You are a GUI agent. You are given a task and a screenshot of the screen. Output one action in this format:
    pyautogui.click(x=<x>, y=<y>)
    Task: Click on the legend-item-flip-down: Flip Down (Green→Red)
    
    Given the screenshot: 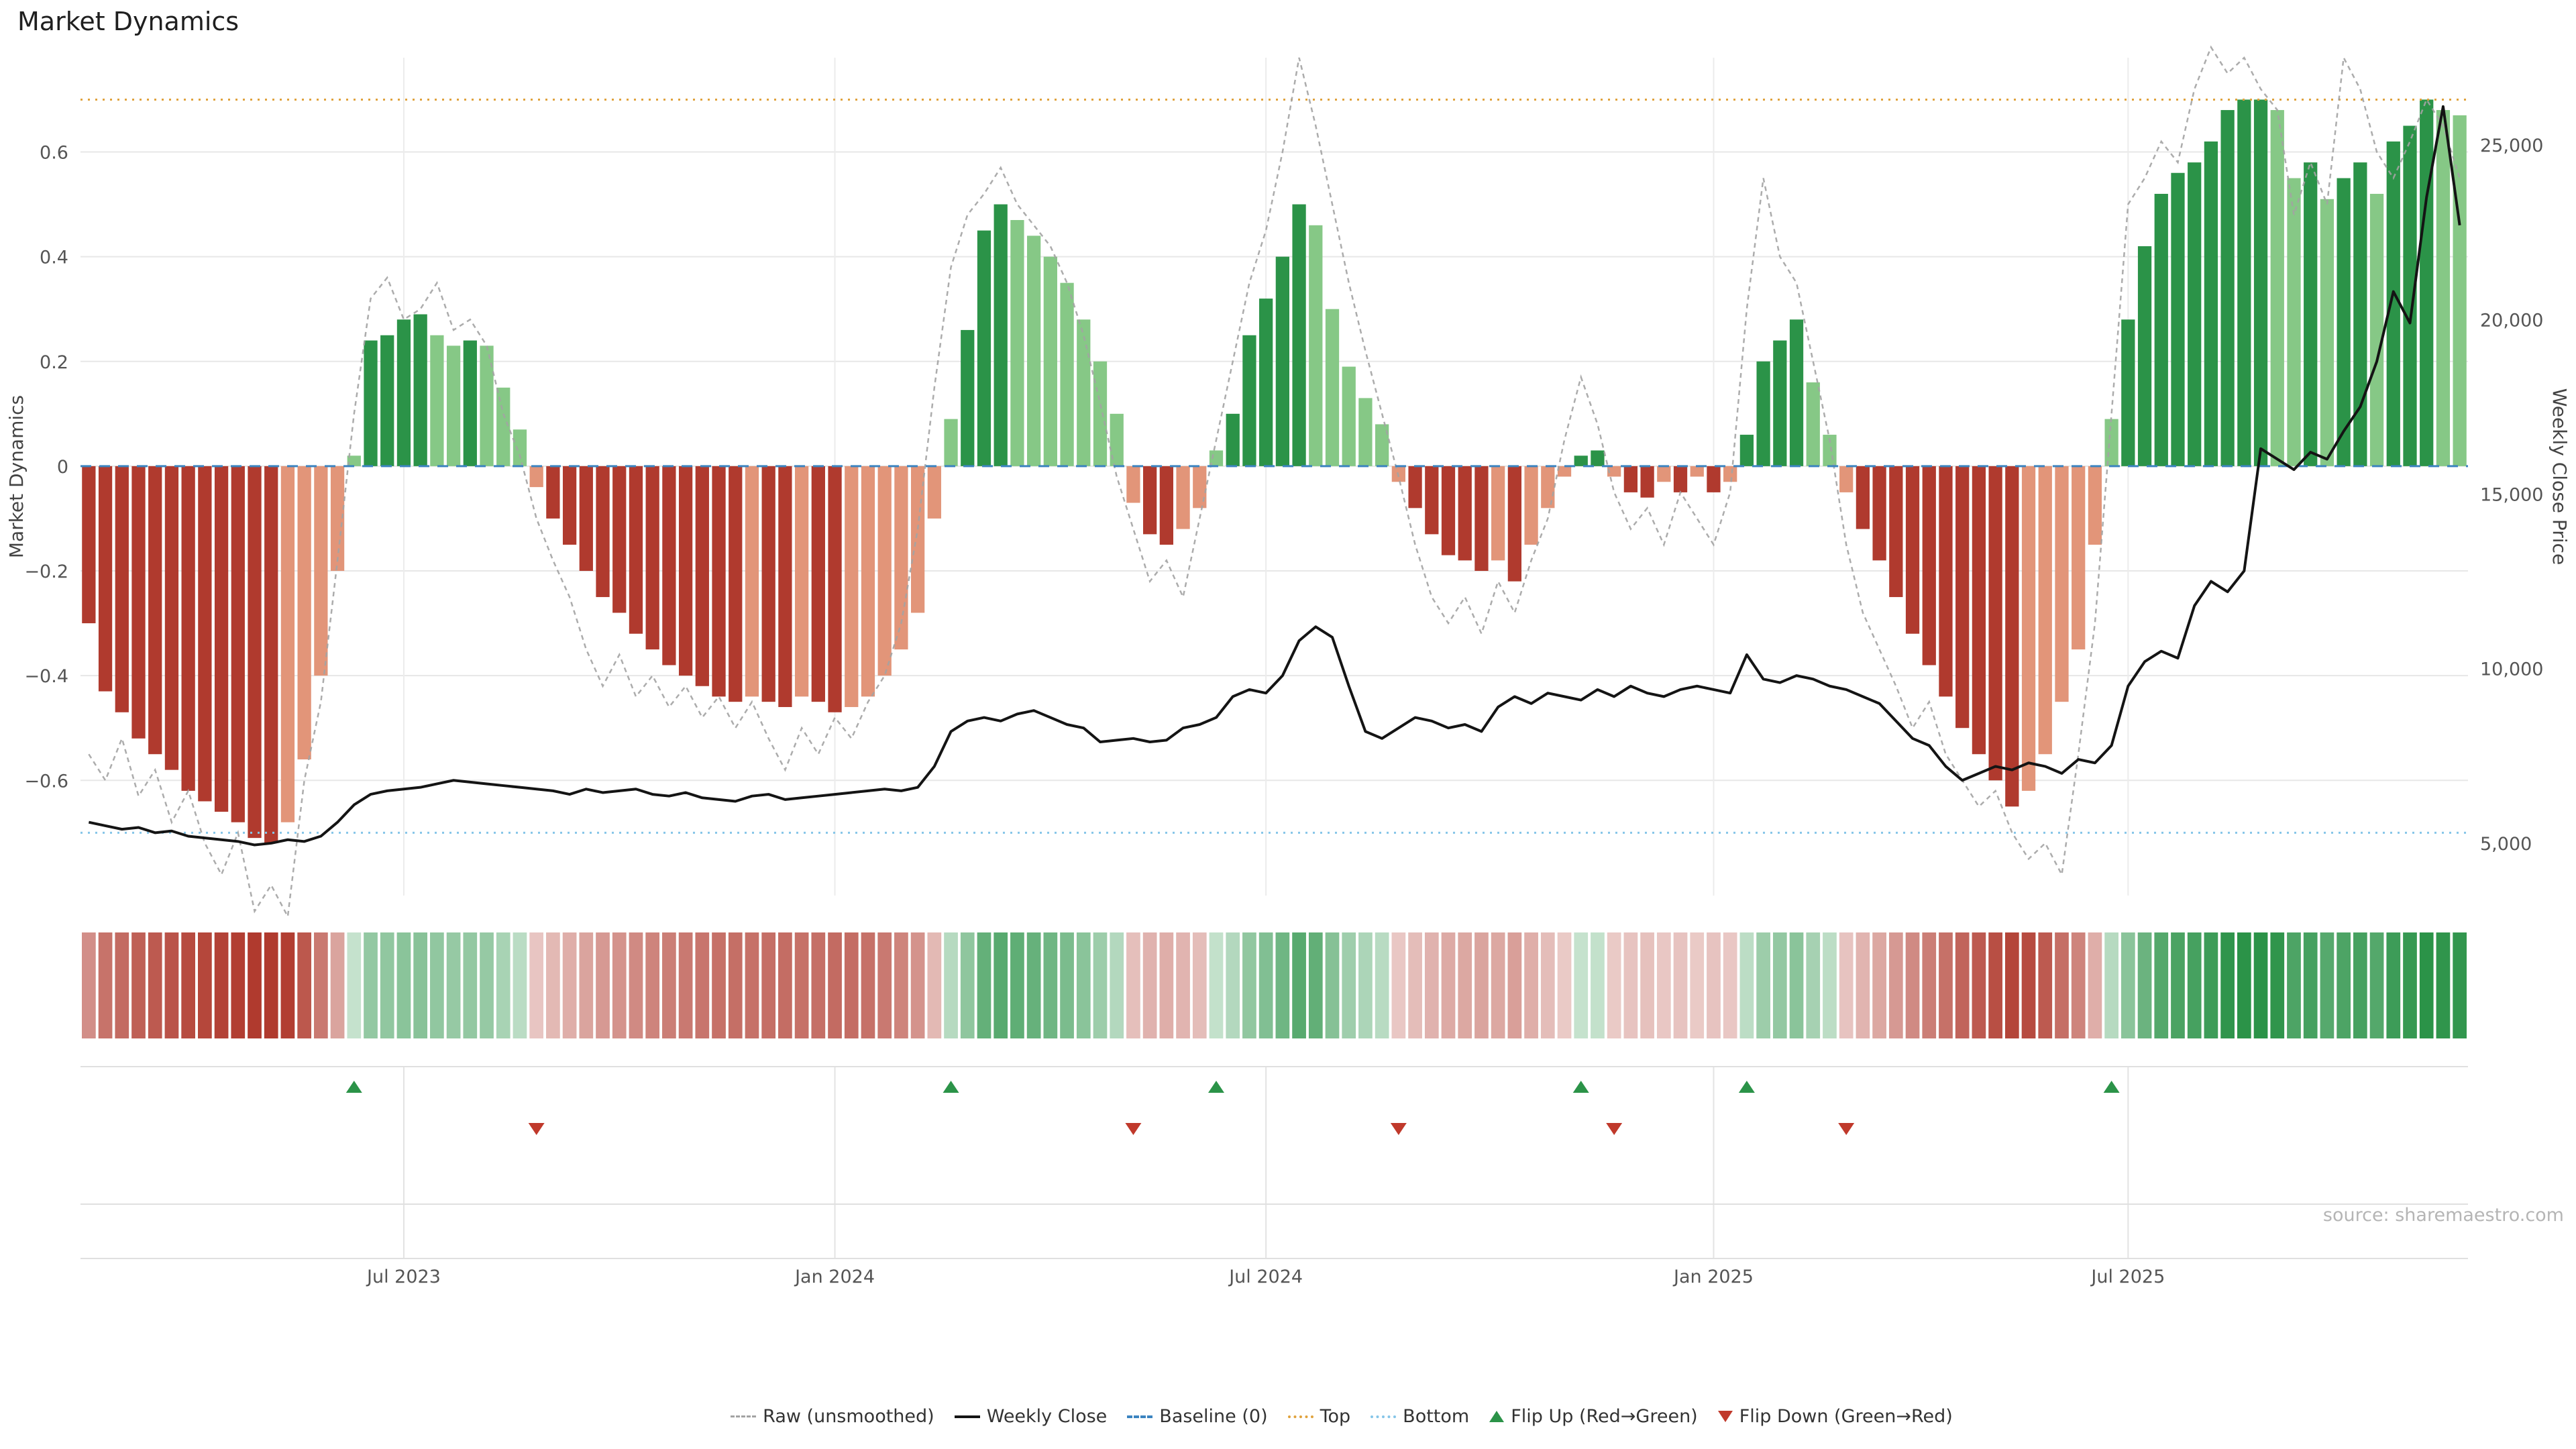 What is the action you would take?
    pyautogui.click(x=1835, y=1416)
    